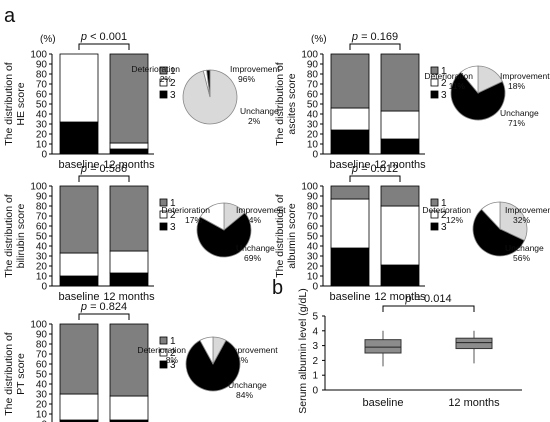 Image resolution: width=550 pixels, height=422 pixels. Describe the element at coordinates (313, 237) in the screenshot. I see `y-tick-label: 50` at that location.